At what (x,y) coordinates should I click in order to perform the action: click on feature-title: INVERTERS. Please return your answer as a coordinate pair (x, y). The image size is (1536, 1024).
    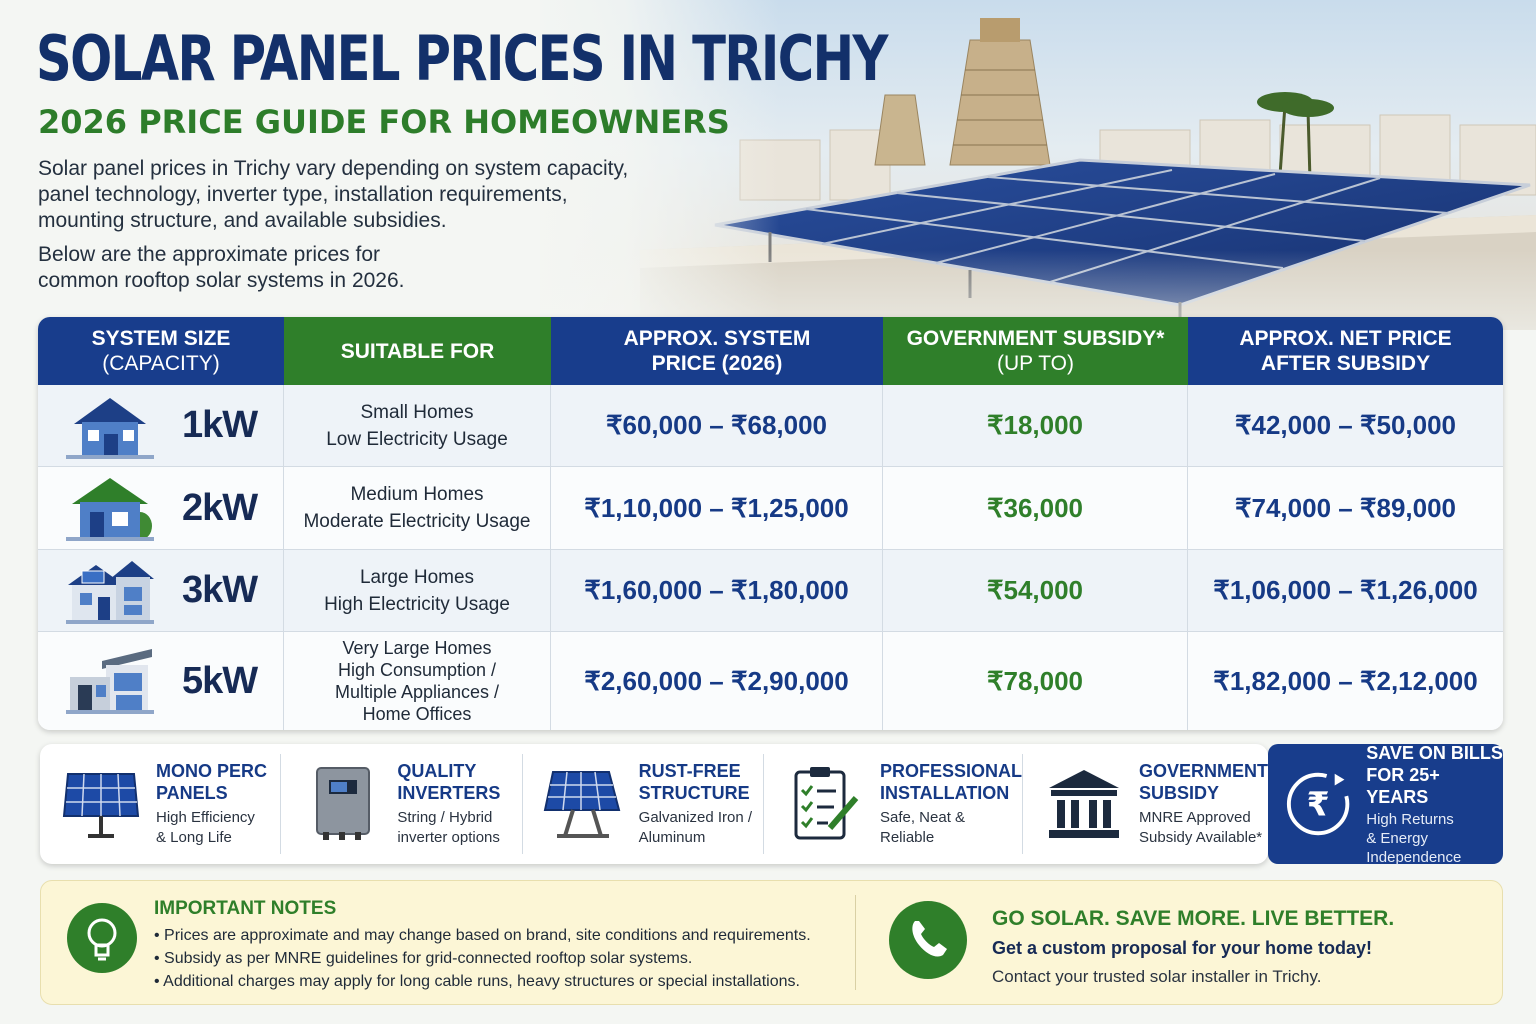
    Looking at the image, I should click on (449, 793).